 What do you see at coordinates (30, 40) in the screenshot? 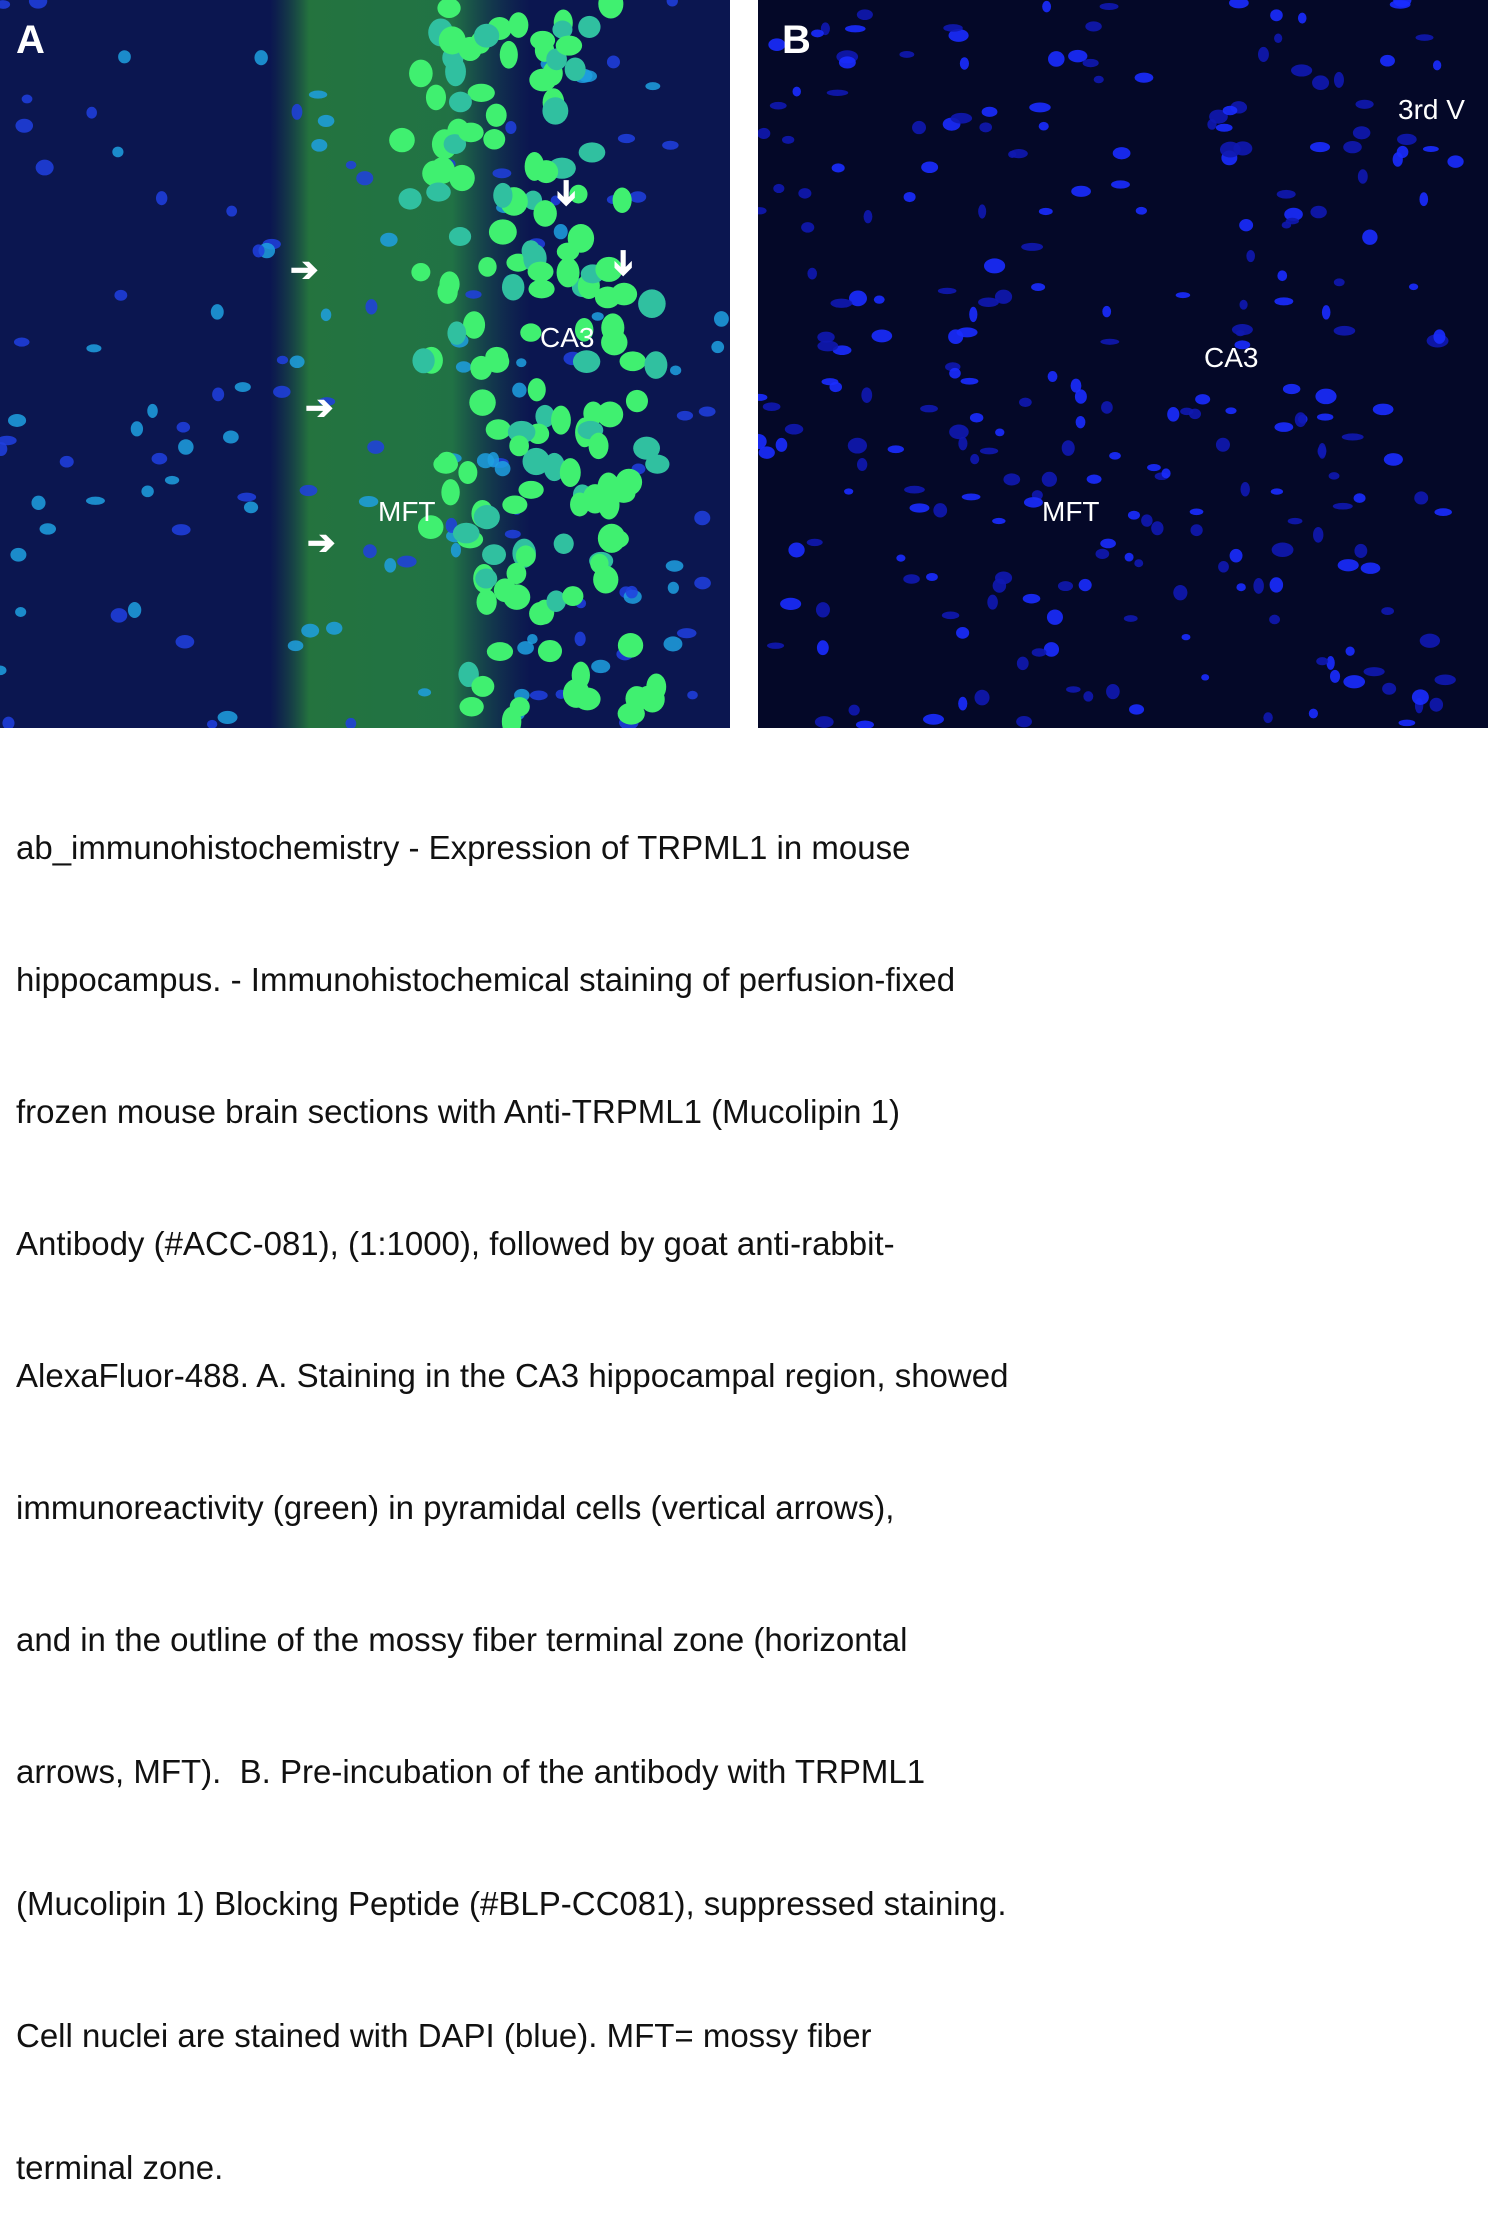
I see `panel-a-label: A` at bounding box center [30, 40].